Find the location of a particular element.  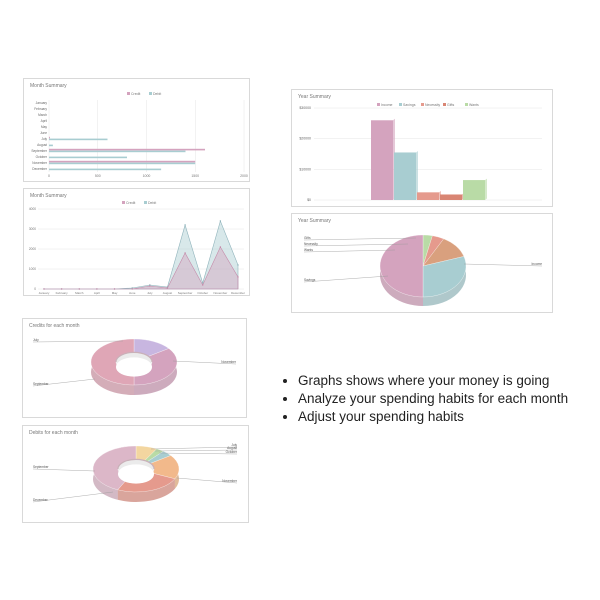

x-tick-label: January is located at coordinates (44, 293).